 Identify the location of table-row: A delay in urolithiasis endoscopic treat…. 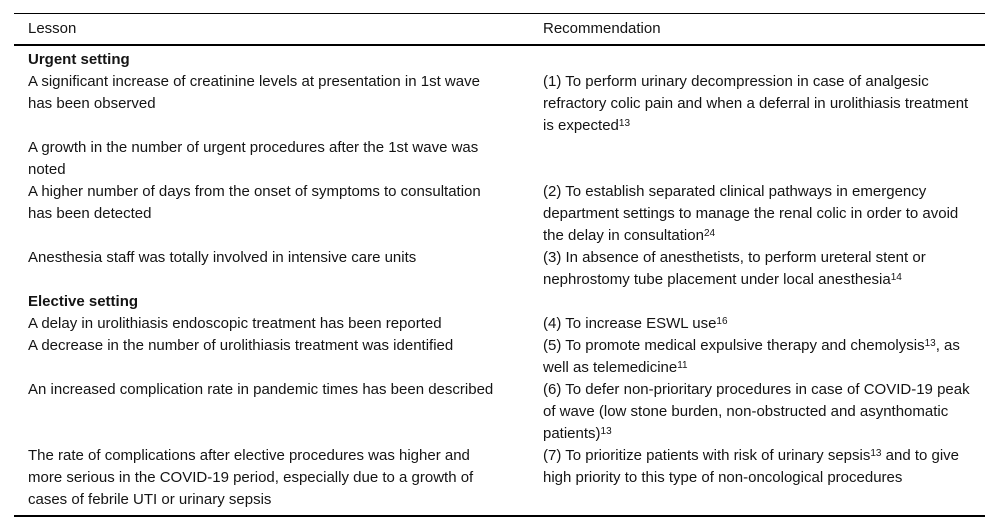
(499, 324).